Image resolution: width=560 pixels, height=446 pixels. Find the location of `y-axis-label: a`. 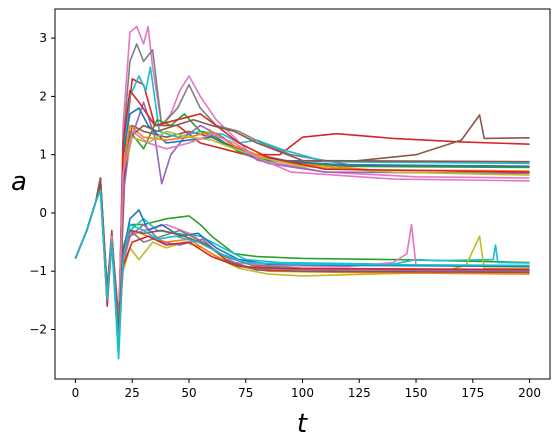

y-axis-label: a is located at coordinates (19, 182).